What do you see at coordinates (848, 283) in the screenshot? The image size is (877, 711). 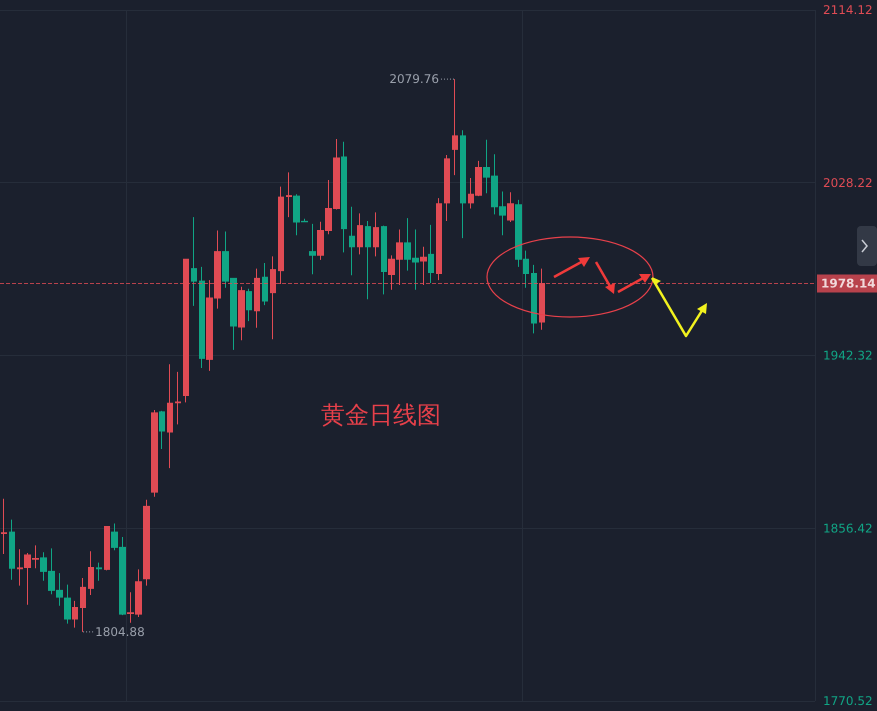 I see `ref-line-label: 1978.14` at bounding box center [848, 283].